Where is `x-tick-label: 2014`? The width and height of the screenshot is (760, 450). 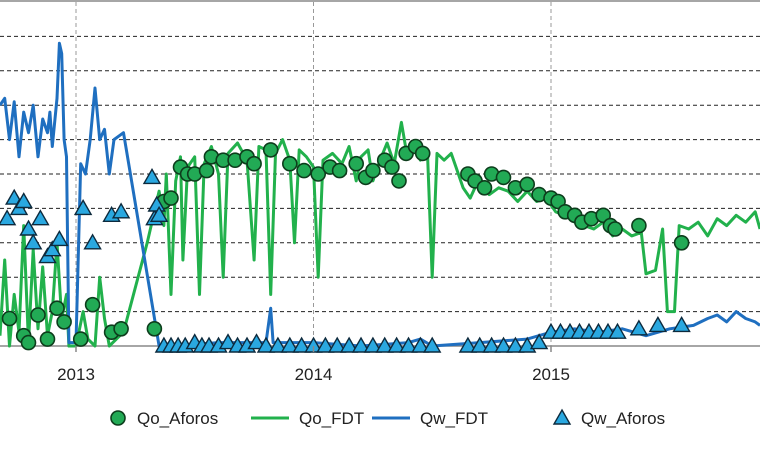 x-tick-label: 2014 is located at coordinates (314, 374).